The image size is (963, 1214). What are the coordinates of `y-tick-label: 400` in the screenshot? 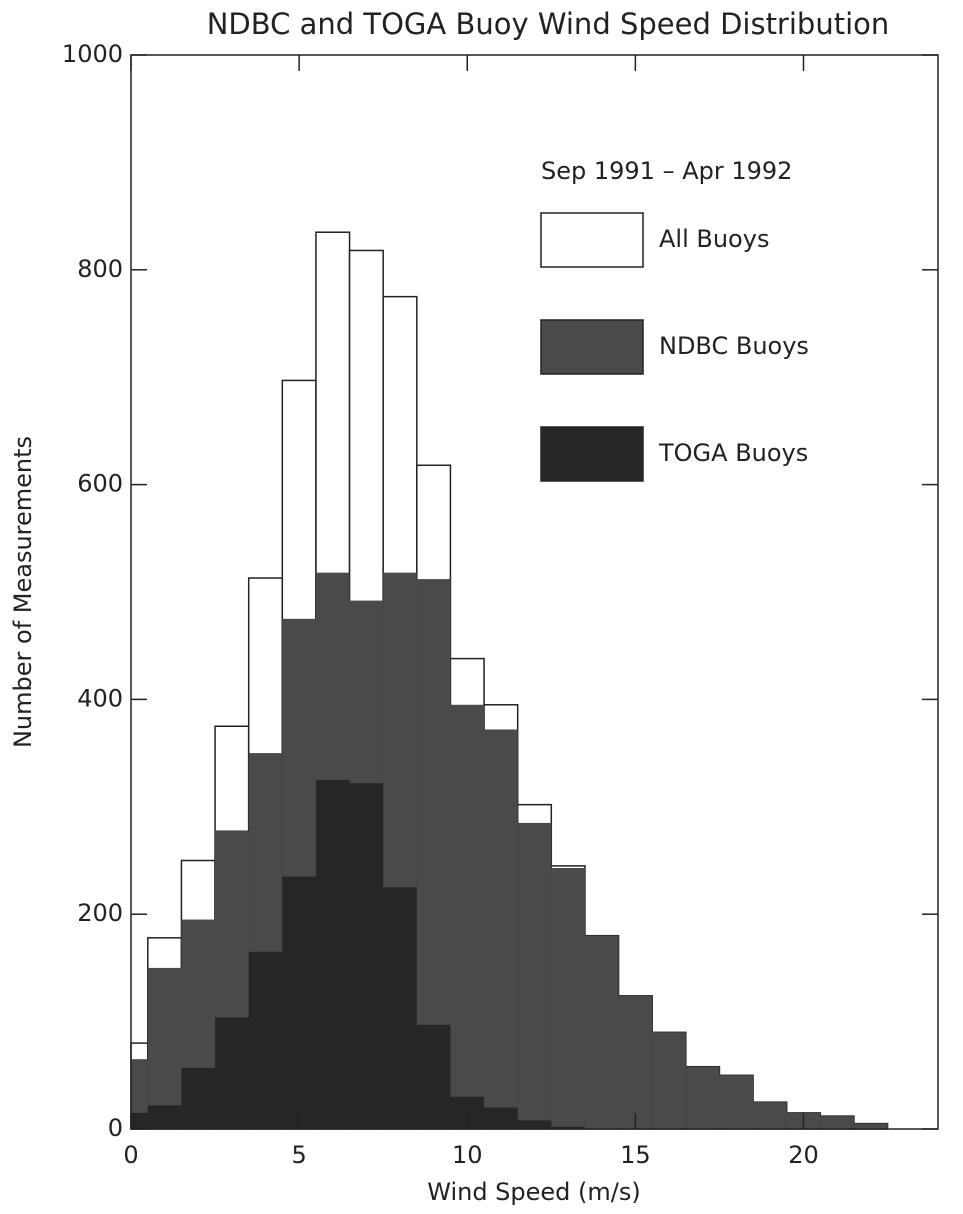 It's located at (100, 698).